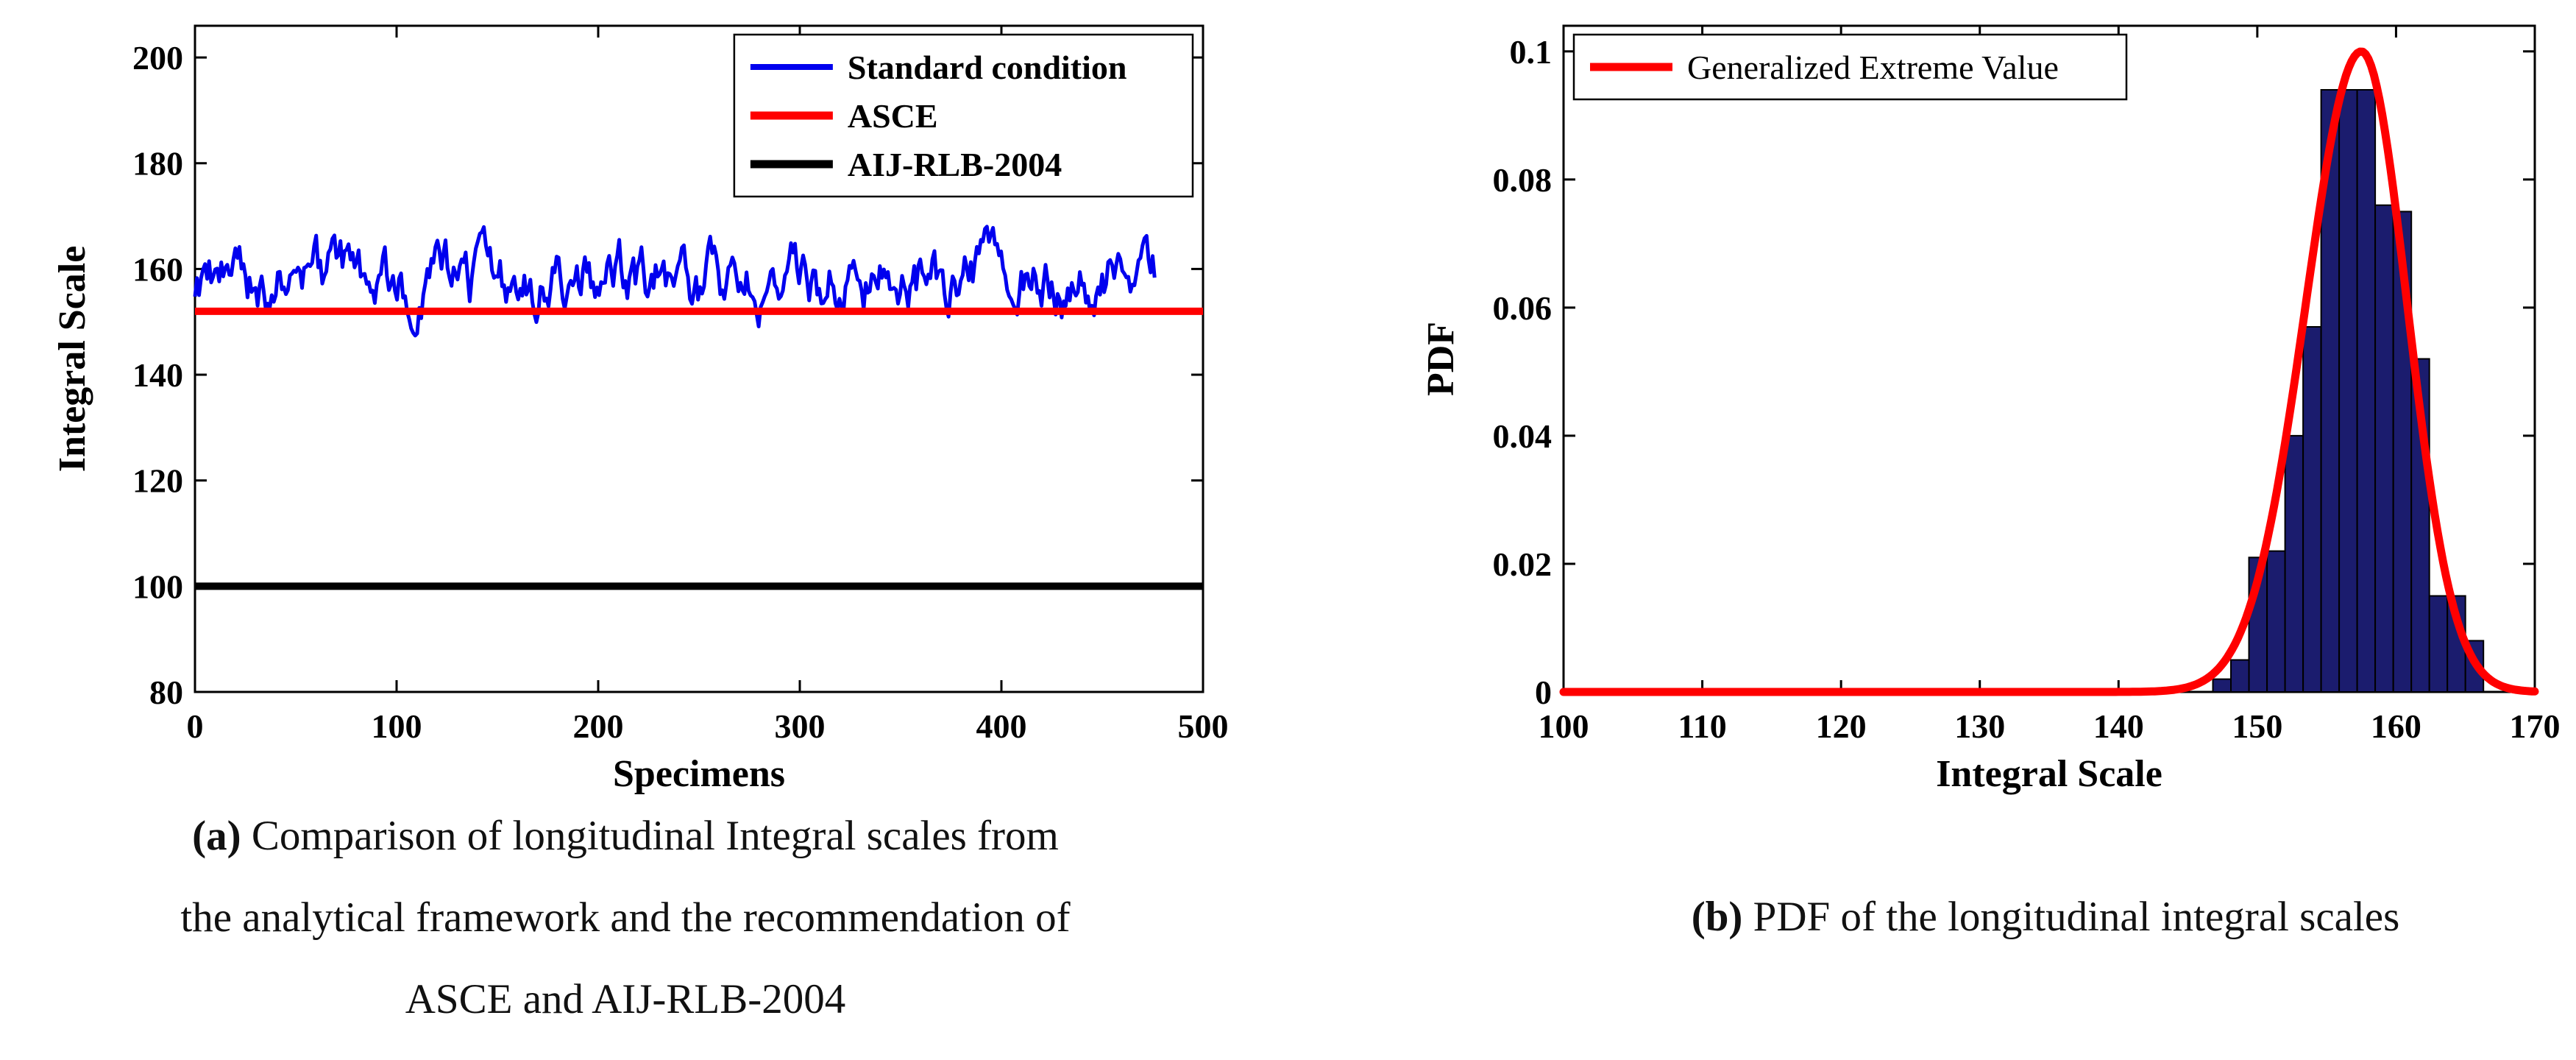 The width and height of the screenshot is (2576, 1060). What do you see at coordinates (1841, 726) in the screenshot?
I see `x-tick-label: 120` at bounding box center [1841, 726].